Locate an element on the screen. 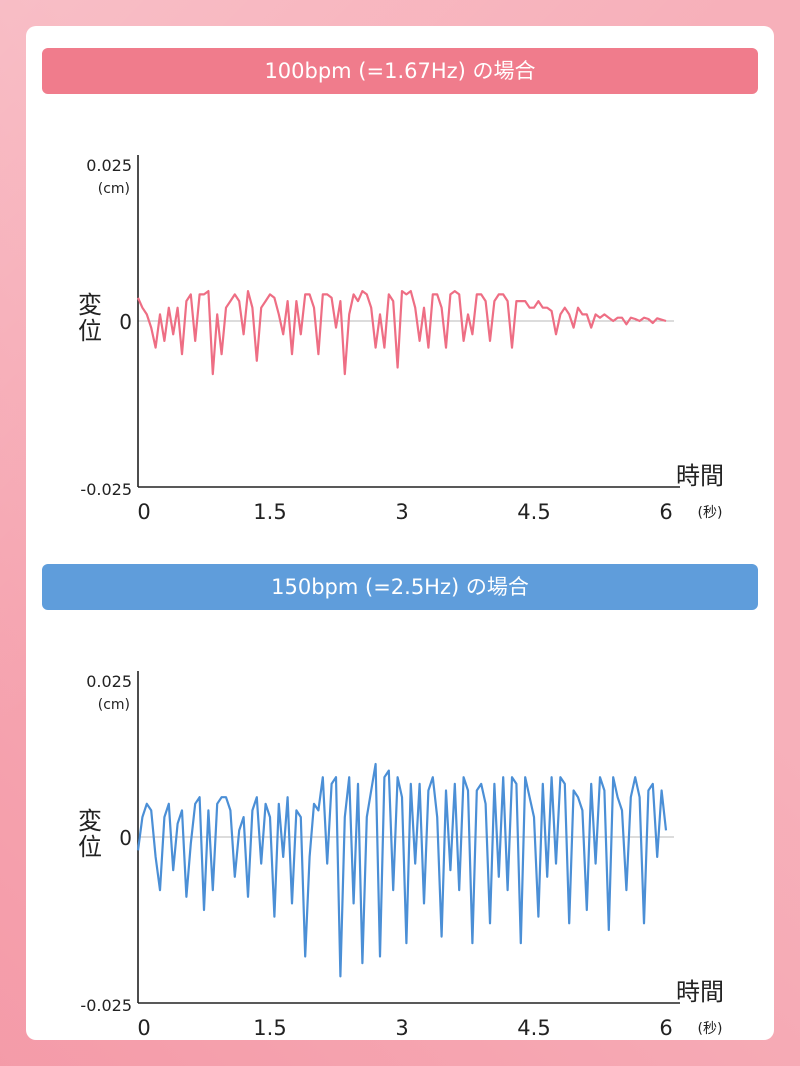 This screenshot has width=800, height=1066. chart-2-title: 150bpm (=2.5Hz) の場合 is located at coordinates (400, 587).